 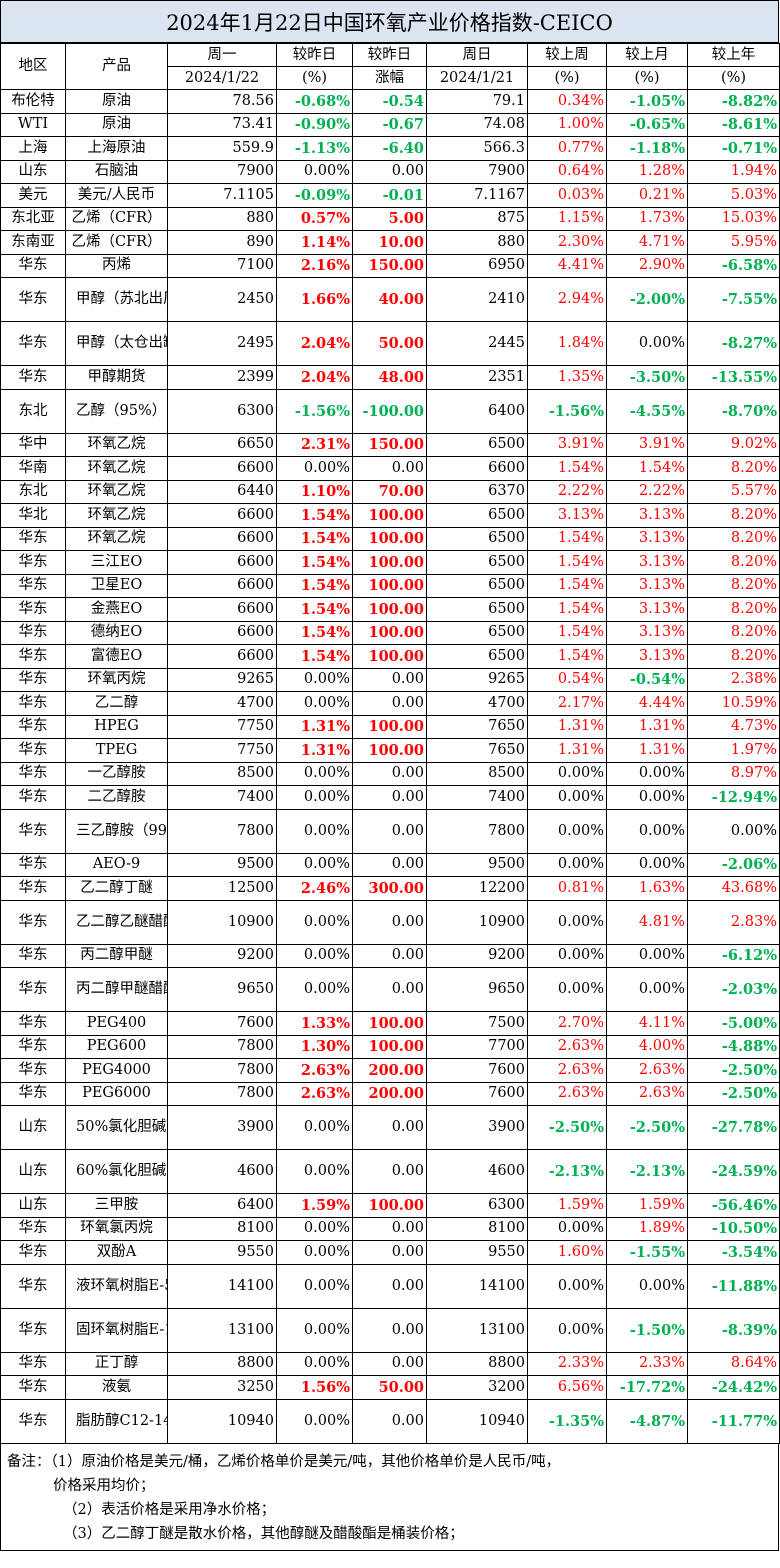 I want to click on year-change-cell: 4.73%, so click(x=733, y=726).